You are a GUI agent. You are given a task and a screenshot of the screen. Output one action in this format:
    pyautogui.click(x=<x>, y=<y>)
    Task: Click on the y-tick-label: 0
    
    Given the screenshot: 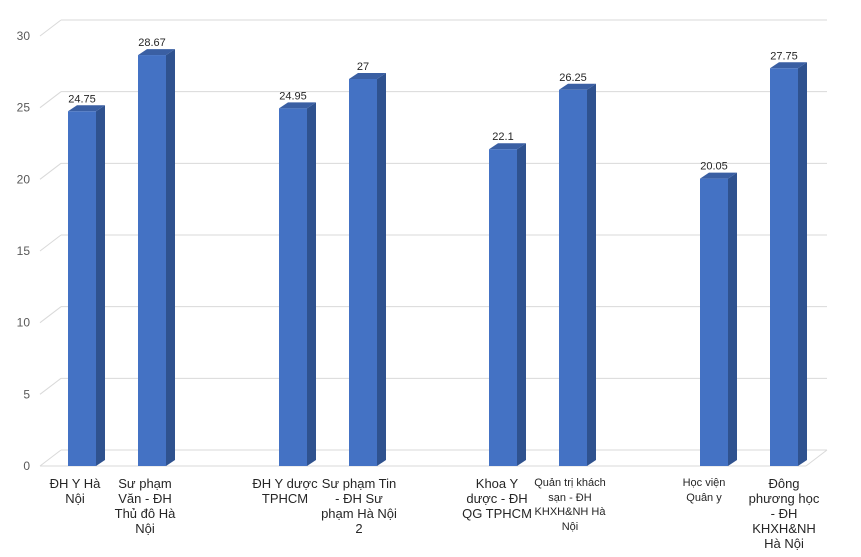 What is the action you would take?
    pyautogui.click(x=26, y=466)
    